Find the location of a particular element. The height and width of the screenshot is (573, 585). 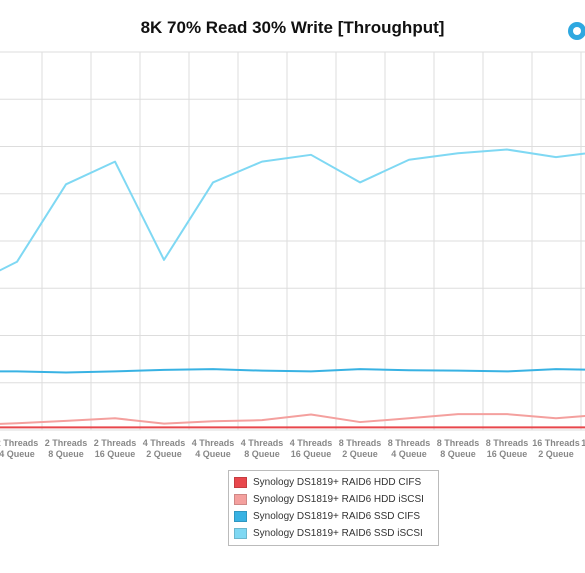

x-tick-label: 4 Threads 16 Queue is located at coordinates (311, 448).